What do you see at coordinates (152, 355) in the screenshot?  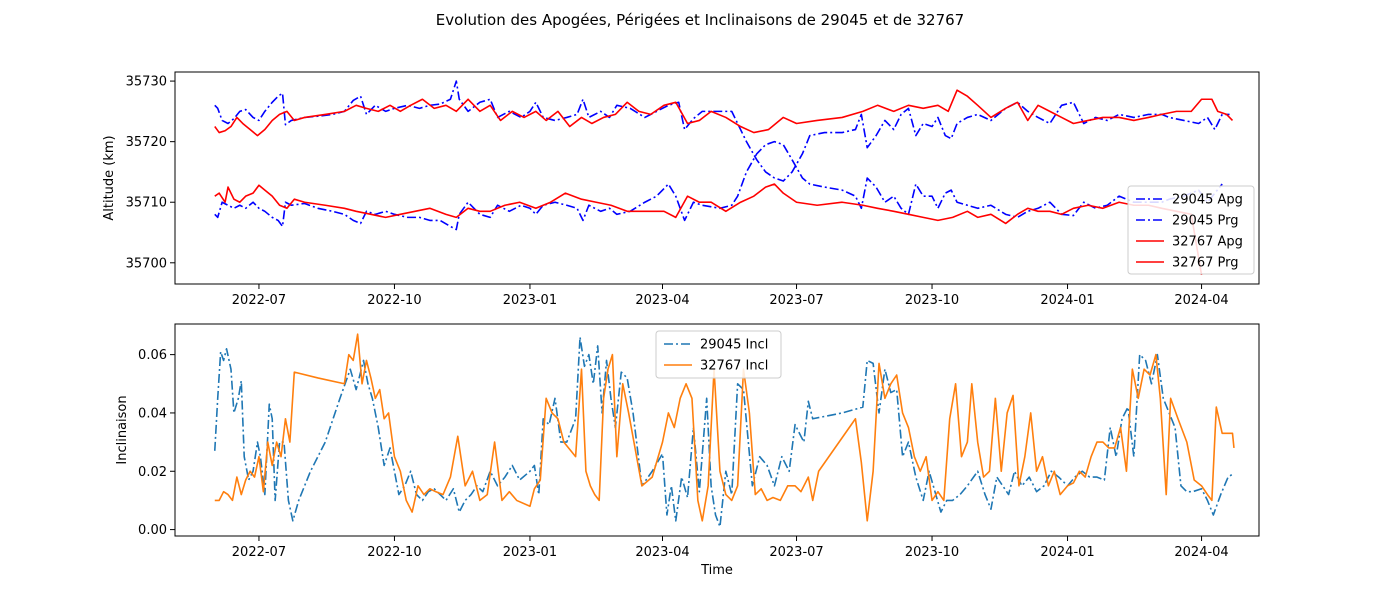 I see `y-tick-label: 0.06` at bounding box center [152, 355].